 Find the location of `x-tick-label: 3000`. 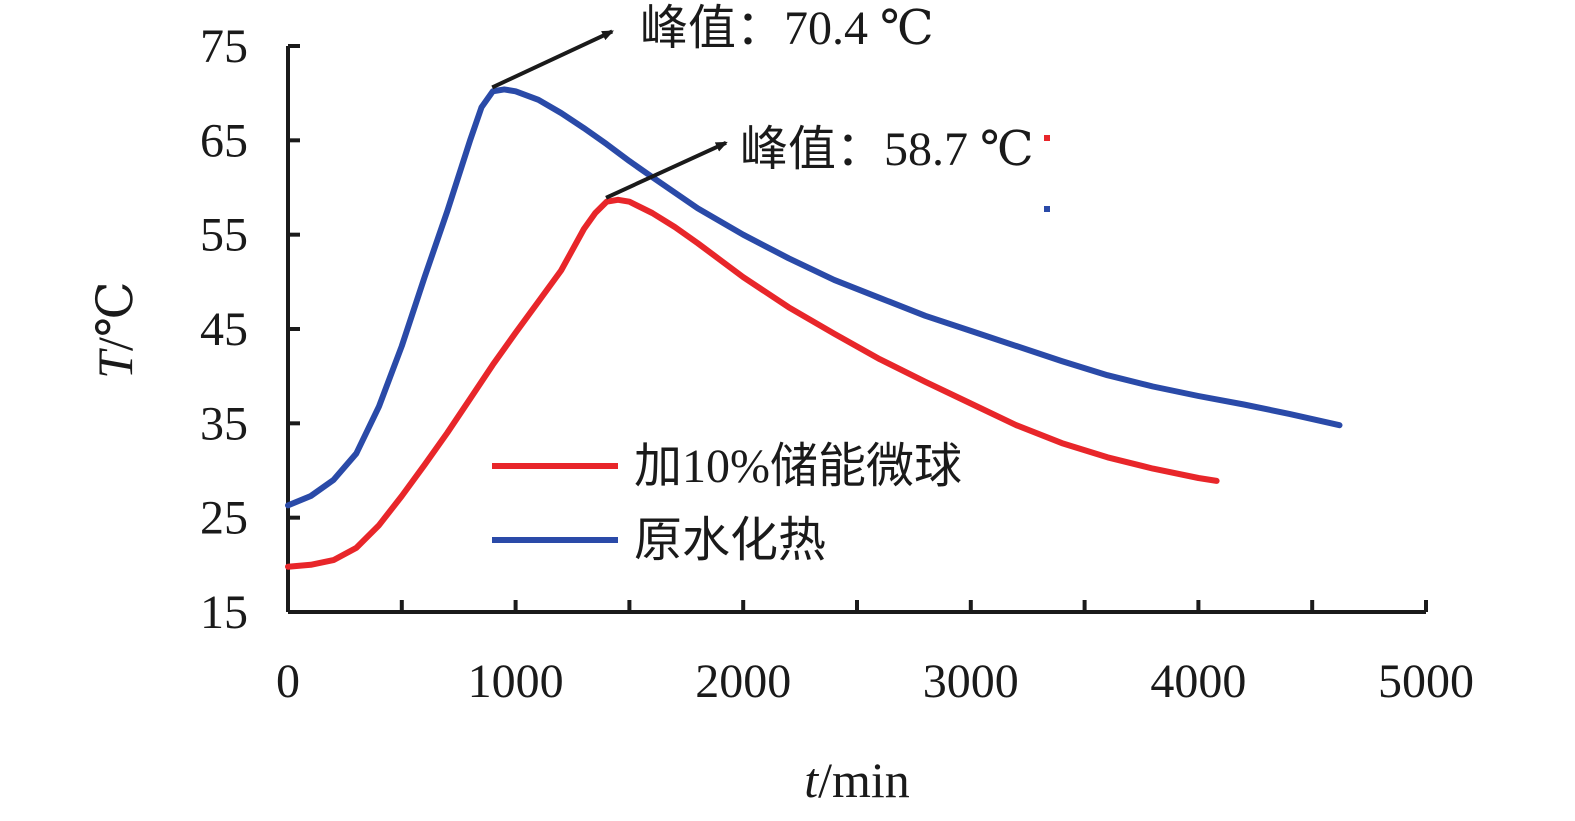

x-tick-label: 3000 is located at coordinates (971, 681).